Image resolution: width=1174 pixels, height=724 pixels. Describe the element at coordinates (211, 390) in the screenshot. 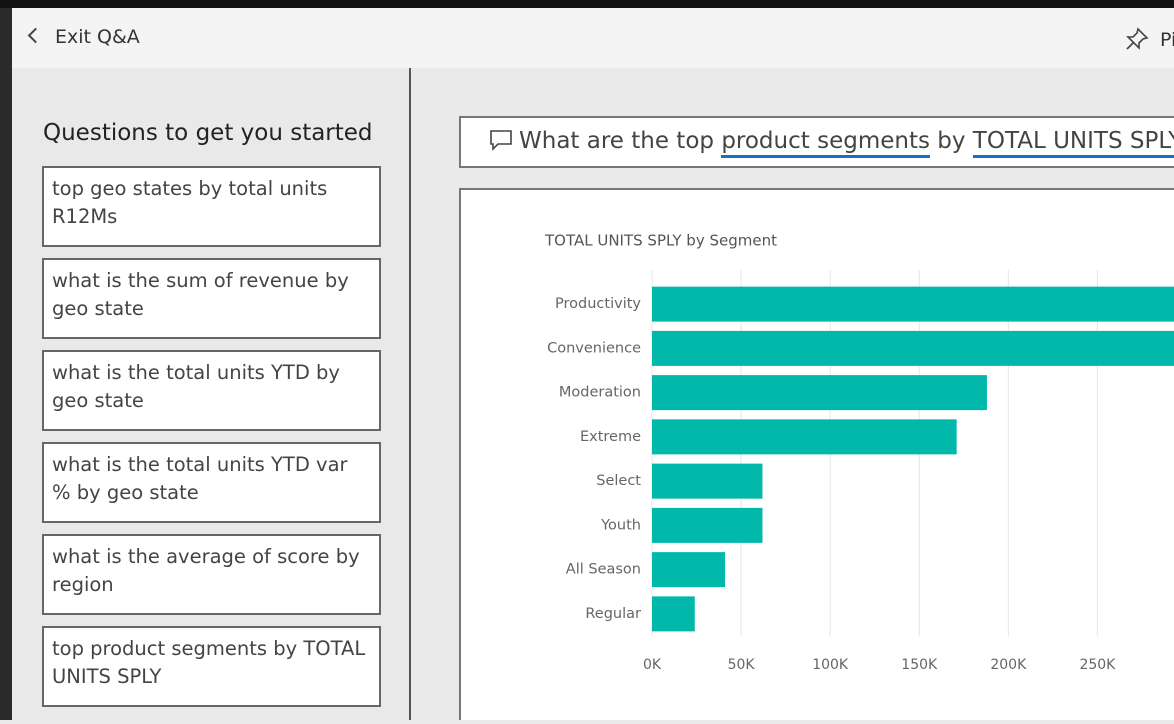

I see `question-suggestion: what is the total units YTD by geo state` at that location.